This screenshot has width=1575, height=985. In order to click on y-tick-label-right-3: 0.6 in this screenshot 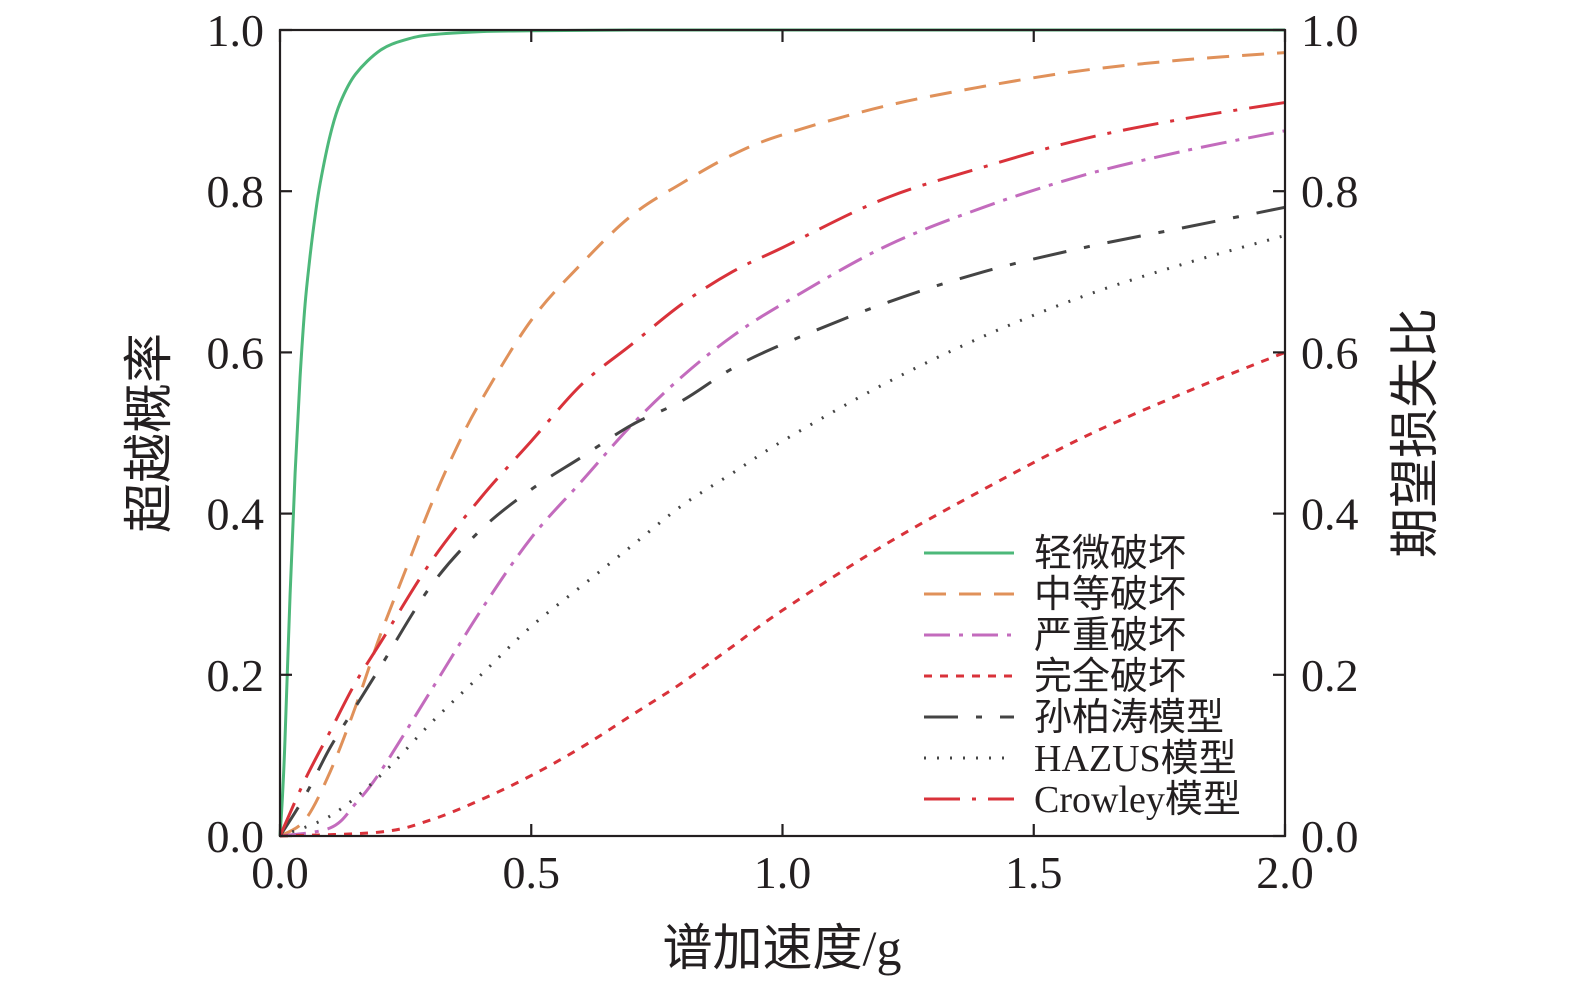, I will do `click(1330, 352)`.